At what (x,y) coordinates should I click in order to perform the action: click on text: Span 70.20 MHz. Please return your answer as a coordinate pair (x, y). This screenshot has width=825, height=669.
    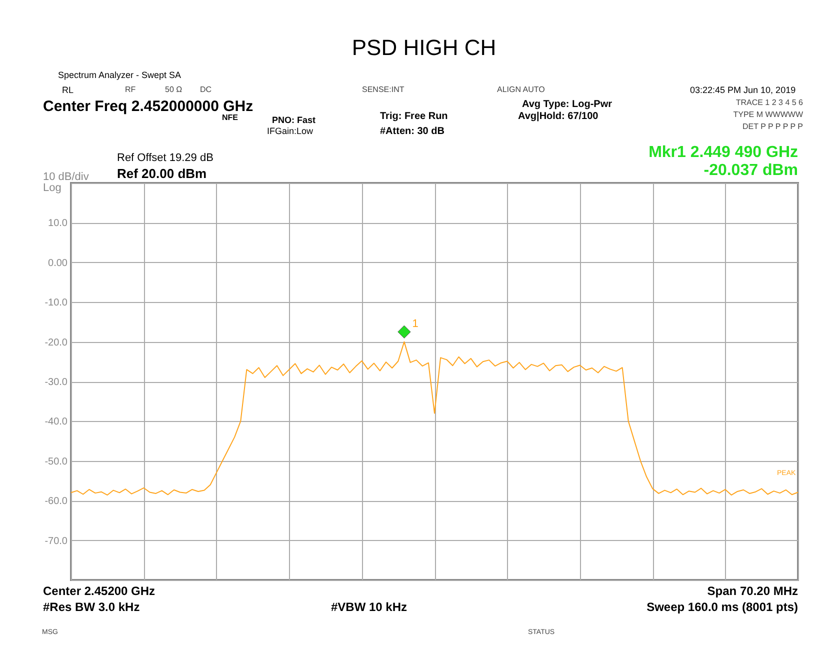
    Looking at the image, I should click on (752, 591).